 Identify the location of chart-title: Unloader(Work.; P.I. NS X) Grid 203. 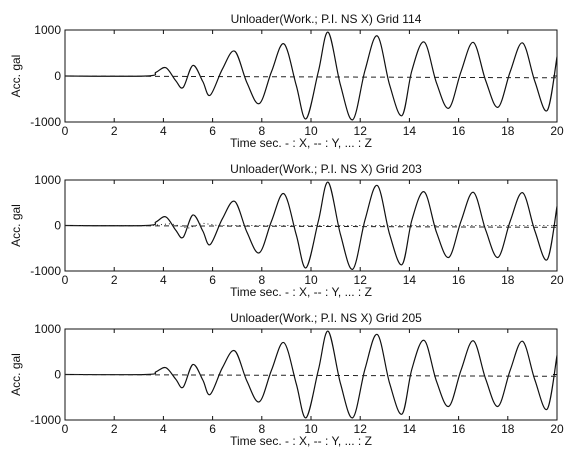
(326, 169).